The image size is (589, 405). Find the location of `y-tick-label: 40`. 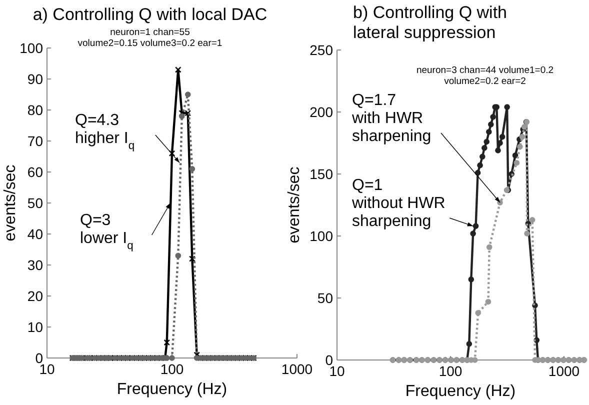

y-tick-label: 40 is located at coordinates (35, 234).